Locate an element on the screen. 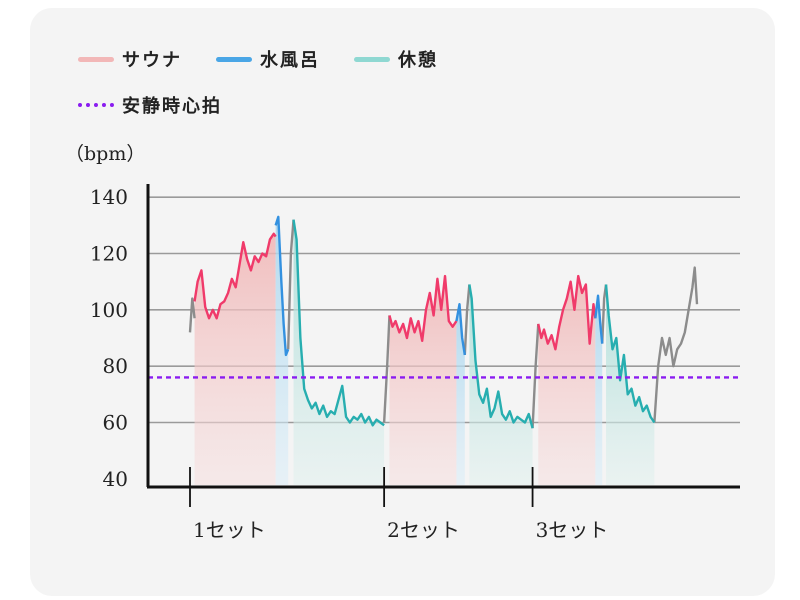 The width and height of the screenshot is (800, 600). cold-bath-area-set1 is located at coordinates (282, 350).